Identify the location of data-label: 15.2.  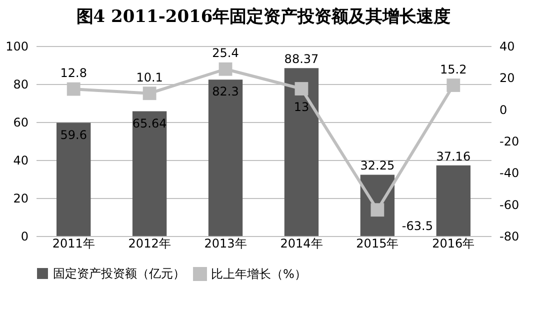
(453, 69).